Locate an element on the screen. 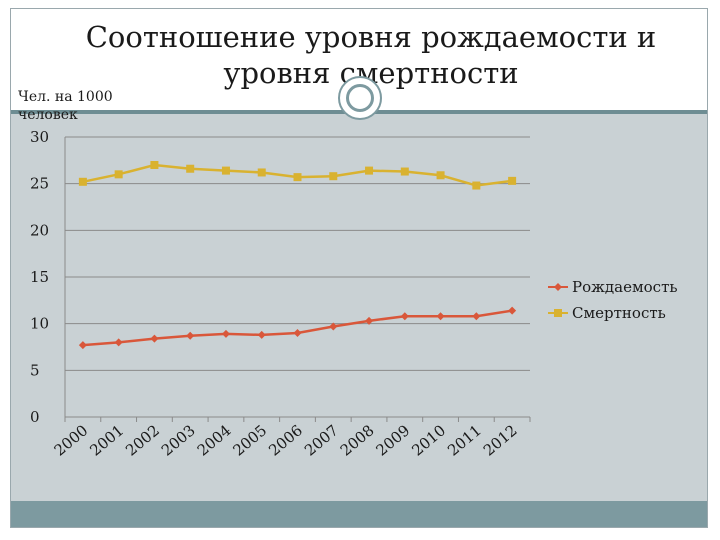  legend-label: Смертность is located at coordinates (619, 313).